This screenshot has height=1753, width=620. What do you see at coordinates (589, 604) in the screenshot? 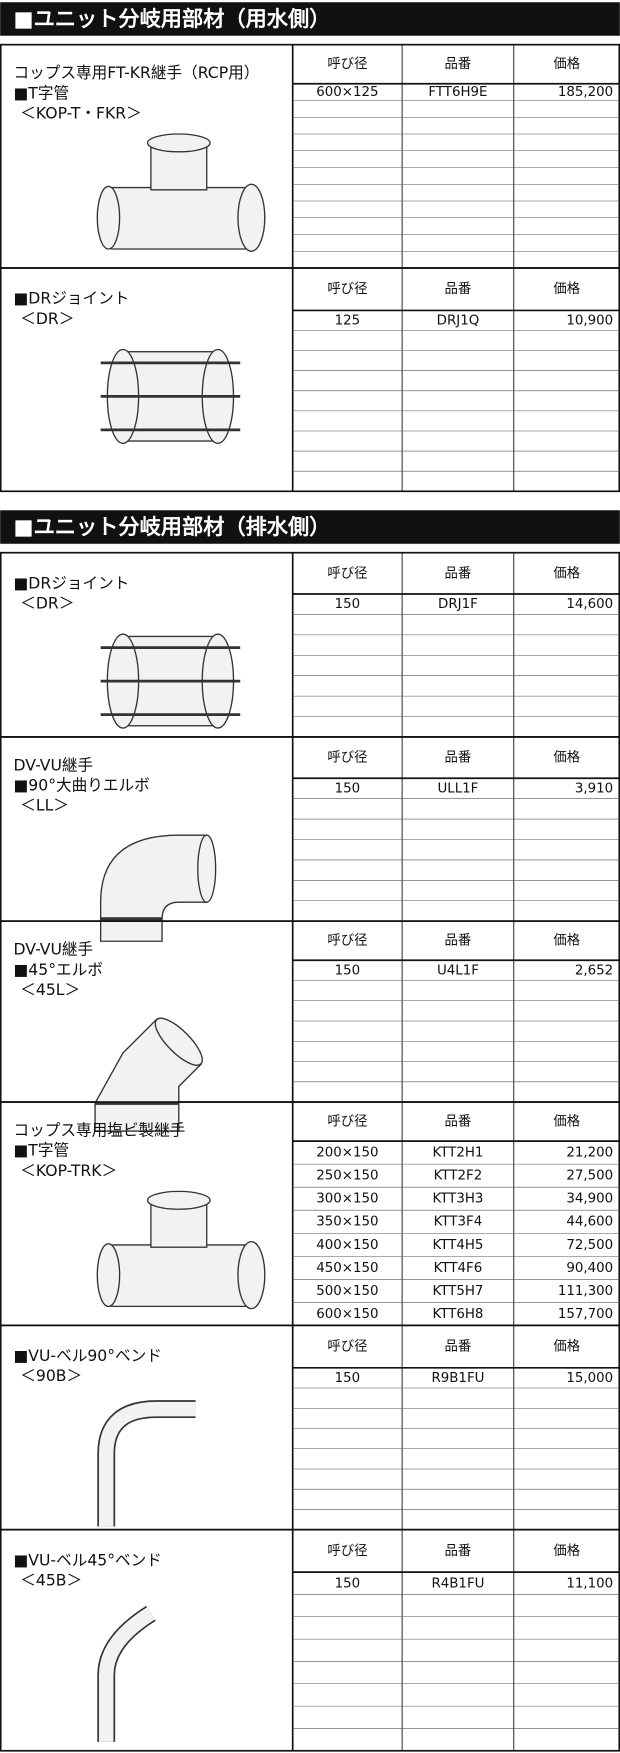
I see `table-cell: 14,600` at bounding box center [589, 604].